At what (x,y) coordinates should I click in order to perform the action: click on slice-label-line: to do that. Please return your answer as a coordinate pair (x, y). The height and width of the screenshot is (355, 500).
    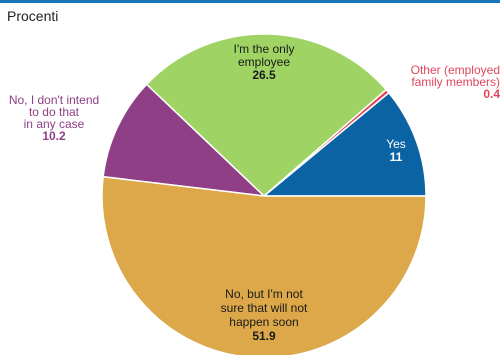
    Looking at the image, I should click on (54, 112).